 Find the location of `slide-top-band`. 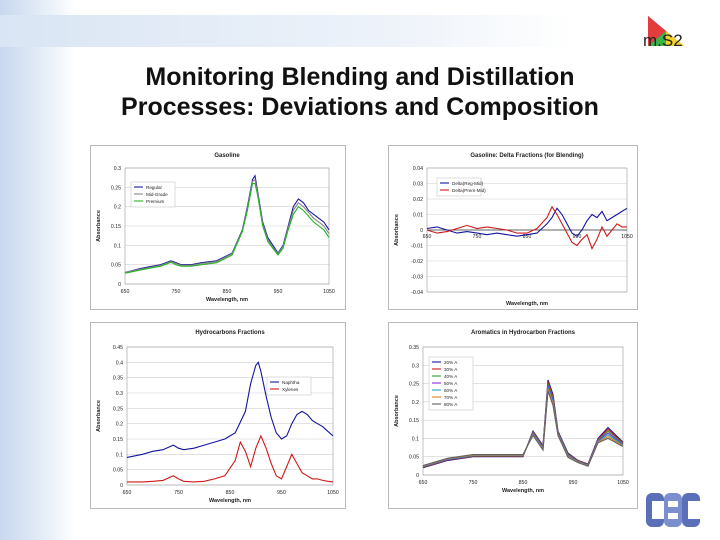

slide-top-band is located at coordinates (360, 31).